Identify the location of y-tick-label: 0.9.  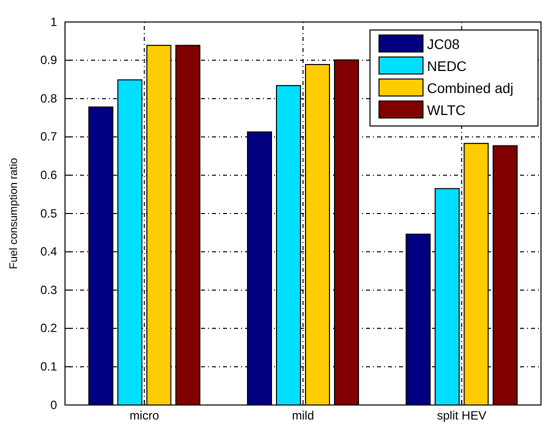
(49, 60).